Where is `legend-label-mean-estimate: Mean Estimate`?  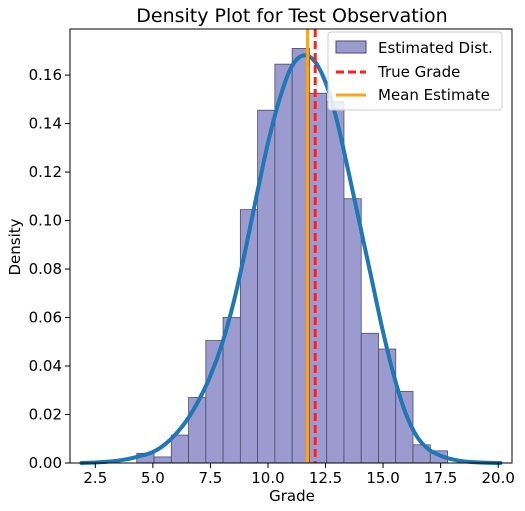 legend-label-mean-estimate: Mean Estimate is located at coordinates (434, 95).